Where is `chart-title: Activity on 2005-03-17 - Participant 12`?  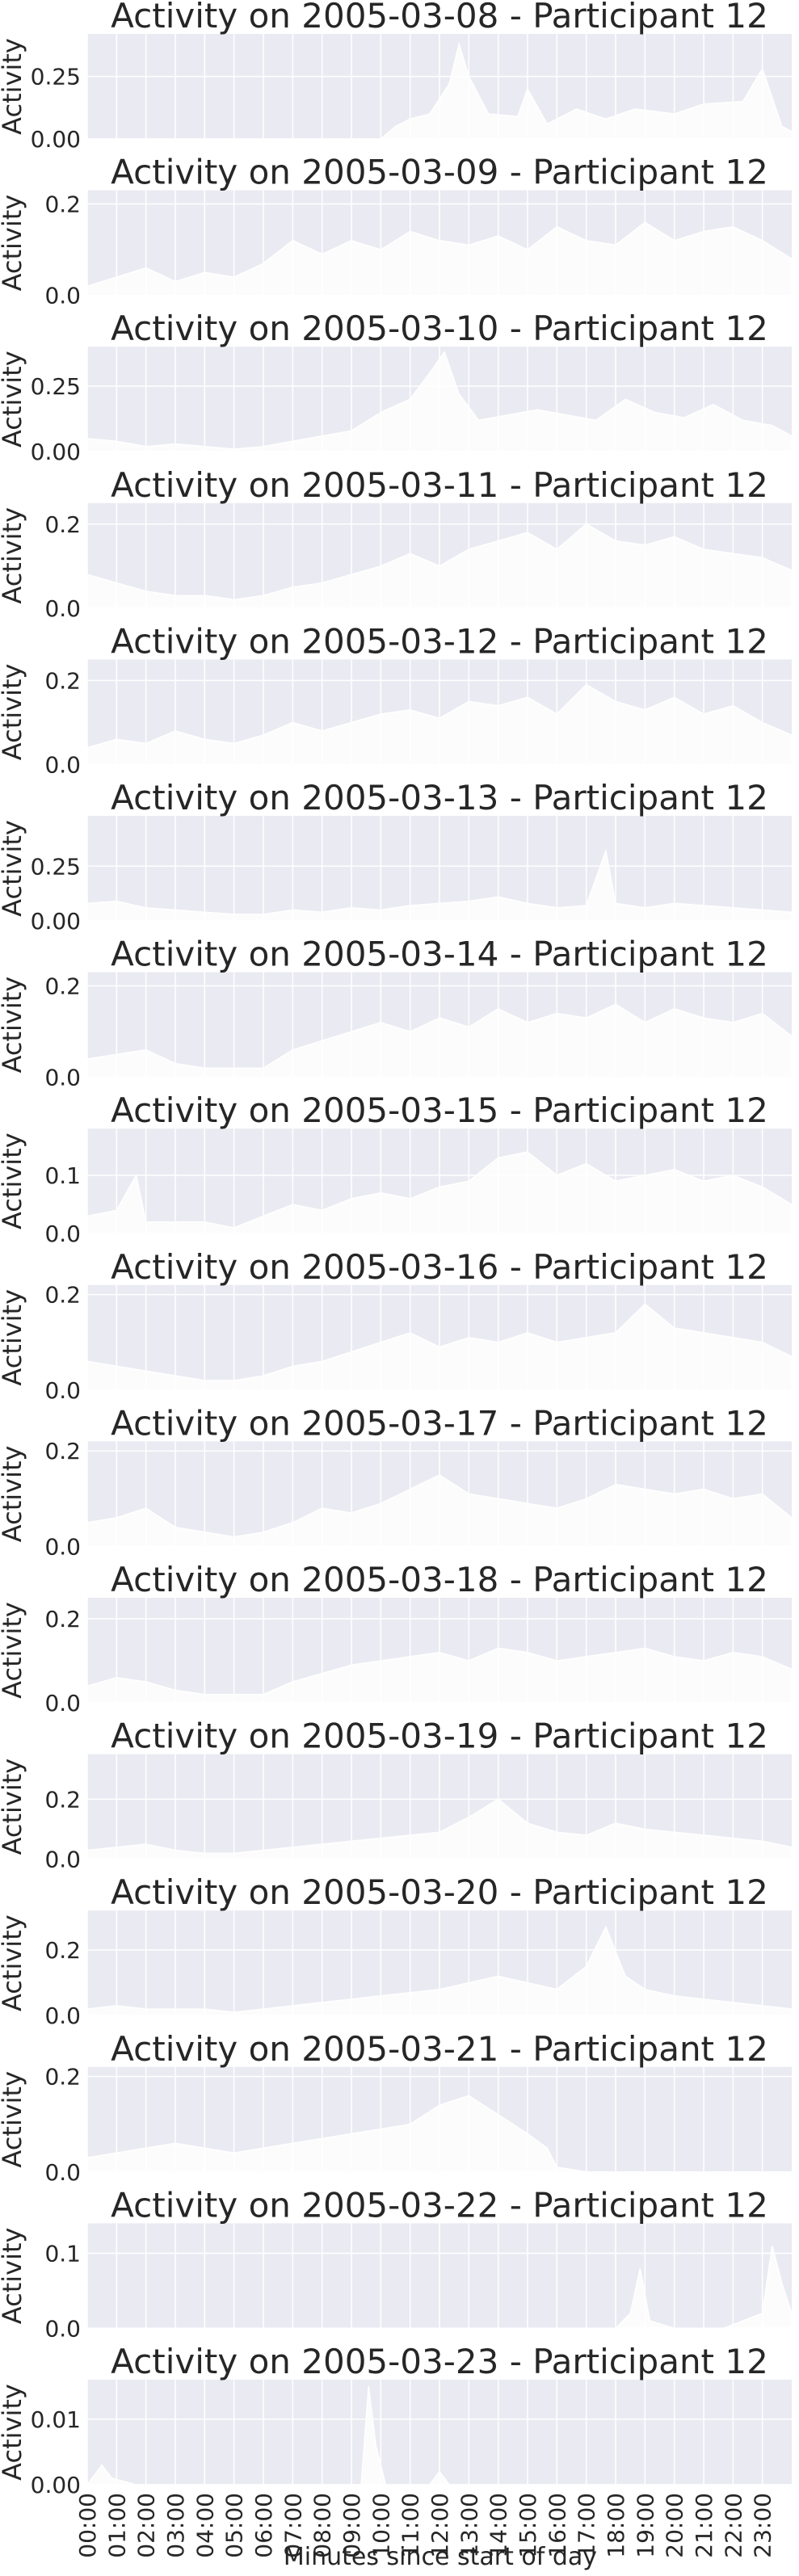
chart-title: Activity on 2005-03-17 - Participant 12 is located at coordinates (439, 1423).